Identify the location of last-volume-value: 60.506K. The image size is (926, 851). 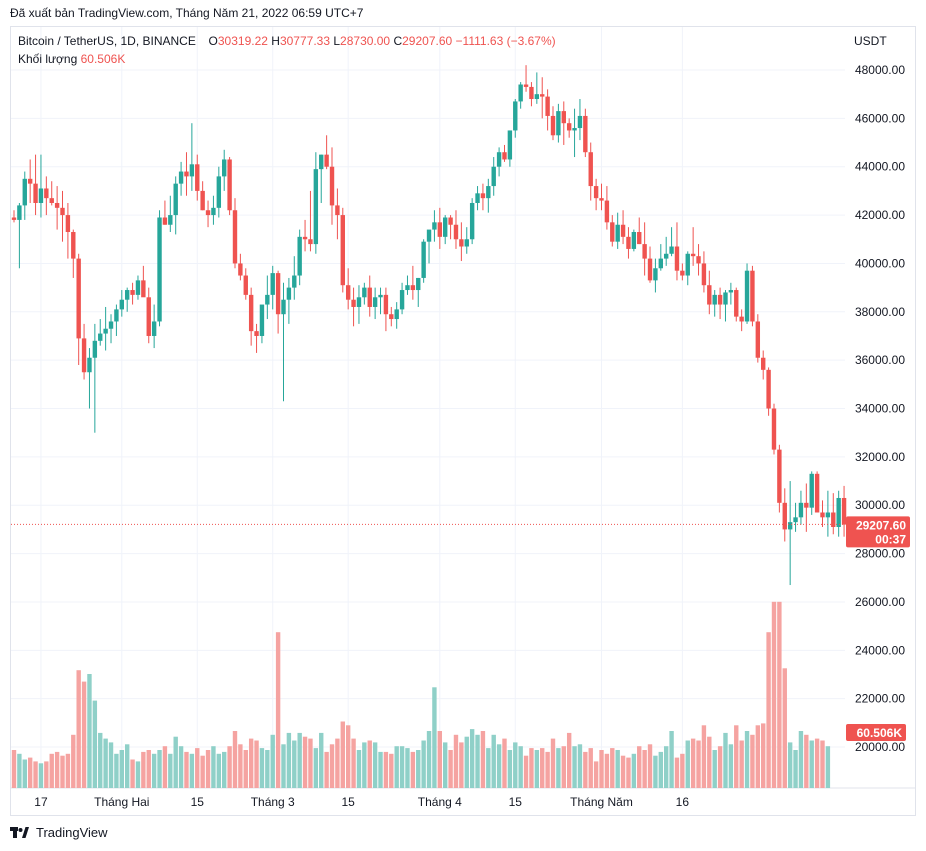
(880, 733).